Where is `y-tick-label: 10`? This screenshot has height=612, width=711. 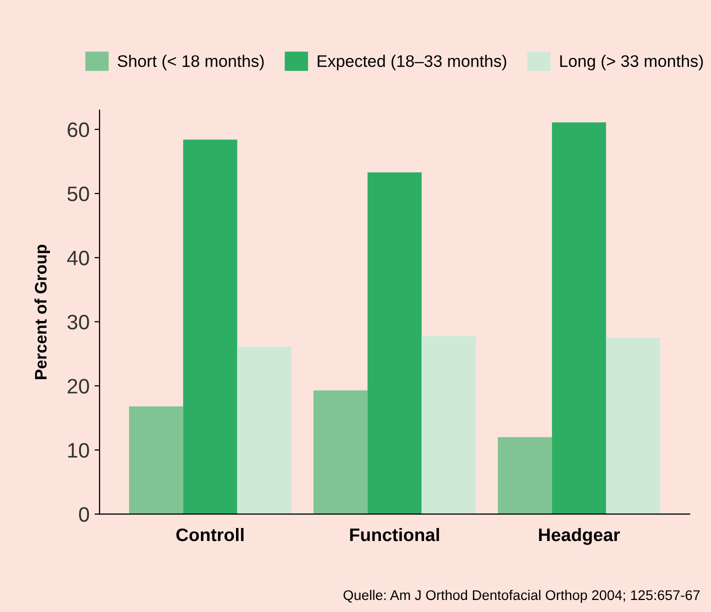
y-tick-label: 10 is located at coordinates (79, 450).